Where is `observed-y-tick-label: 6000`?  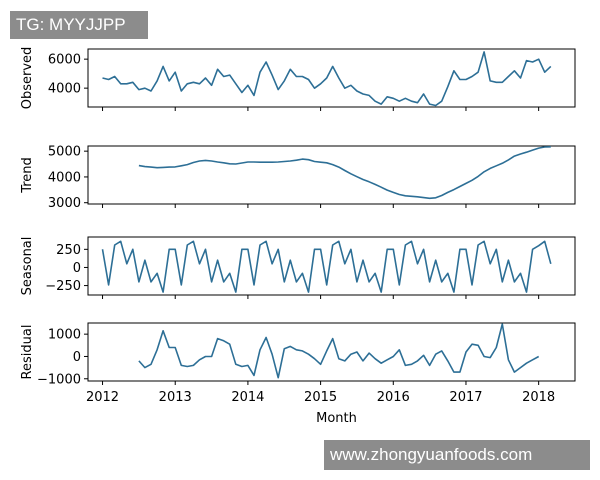 observed-y-tick-label: 6000 is located at coordinates (64, 60).